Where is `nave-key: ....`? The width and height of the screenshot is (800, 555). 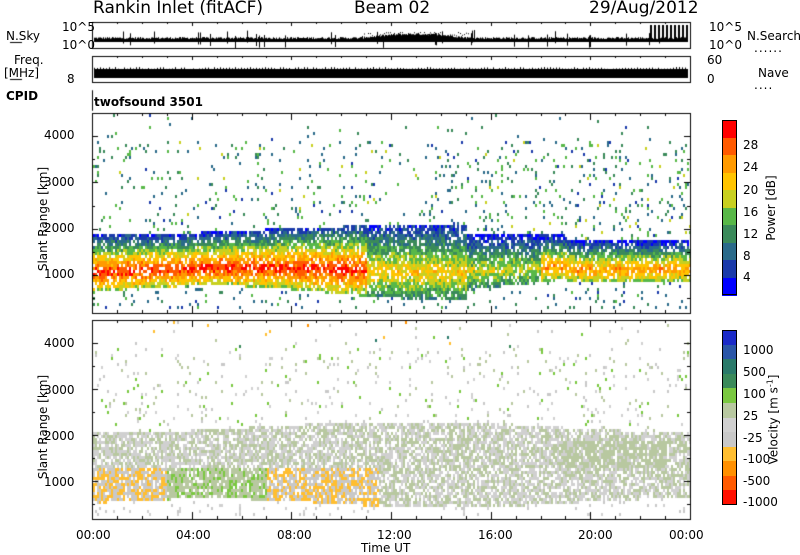
nave-key: .... is located at coordinates (764, 85).